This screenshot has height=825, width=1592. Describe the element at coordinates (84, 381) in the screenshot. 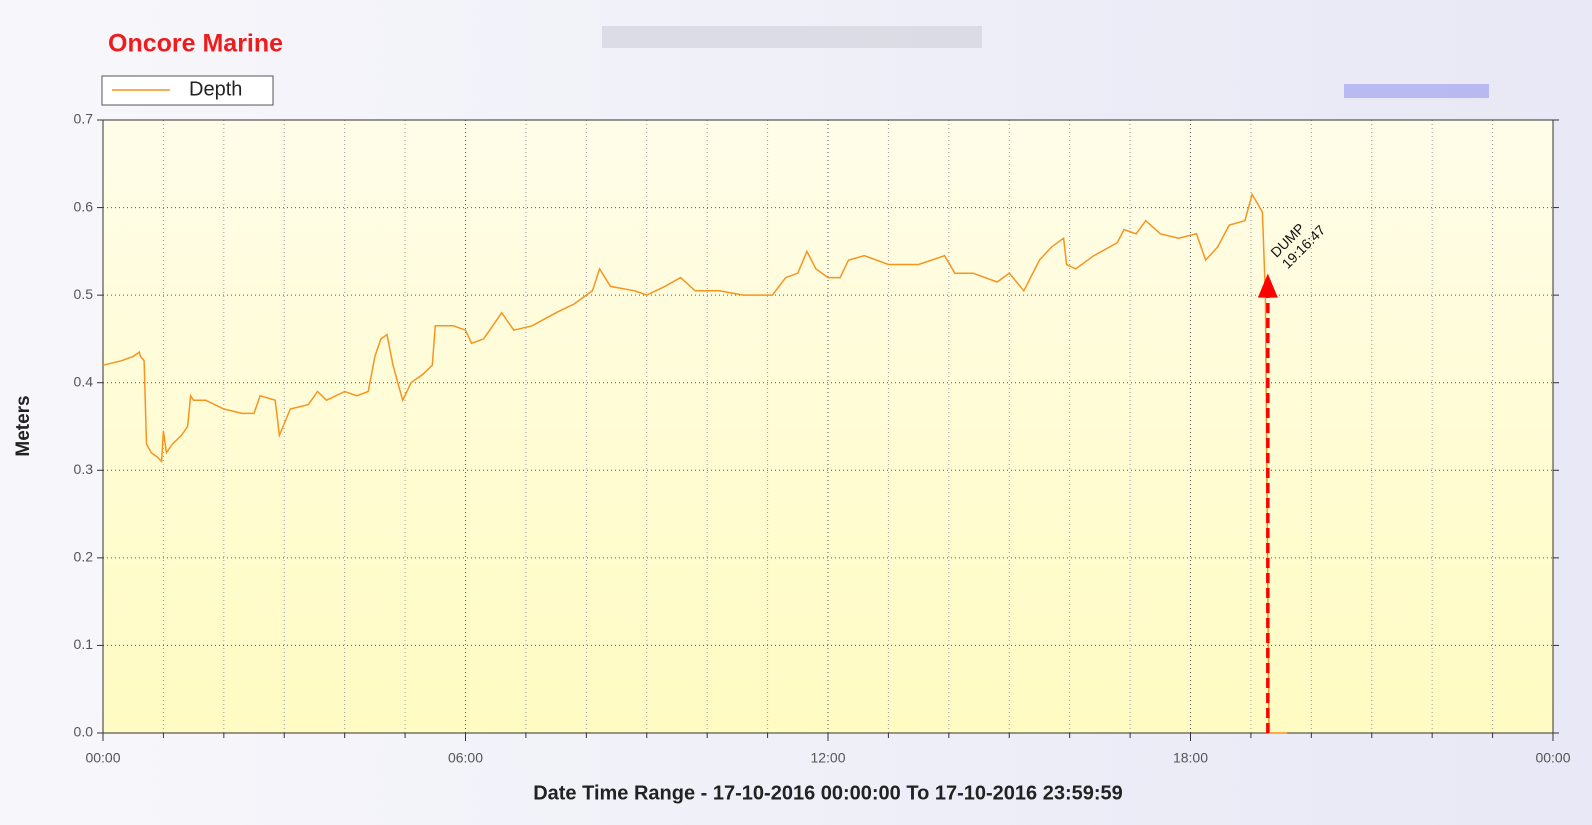

I see `y-tick-label: 0.4` at that location.